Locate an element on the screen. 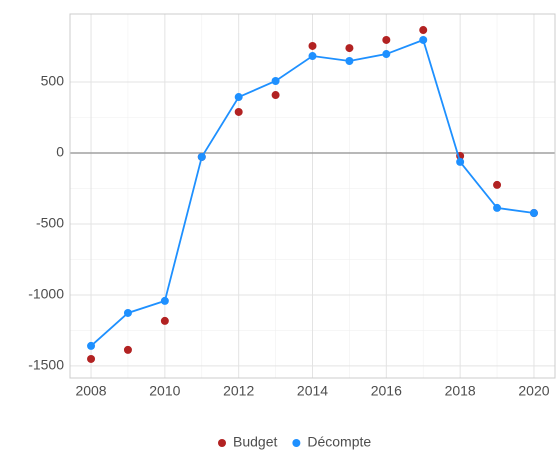  legend-label: Décompte is located at coordinates (339, 442).